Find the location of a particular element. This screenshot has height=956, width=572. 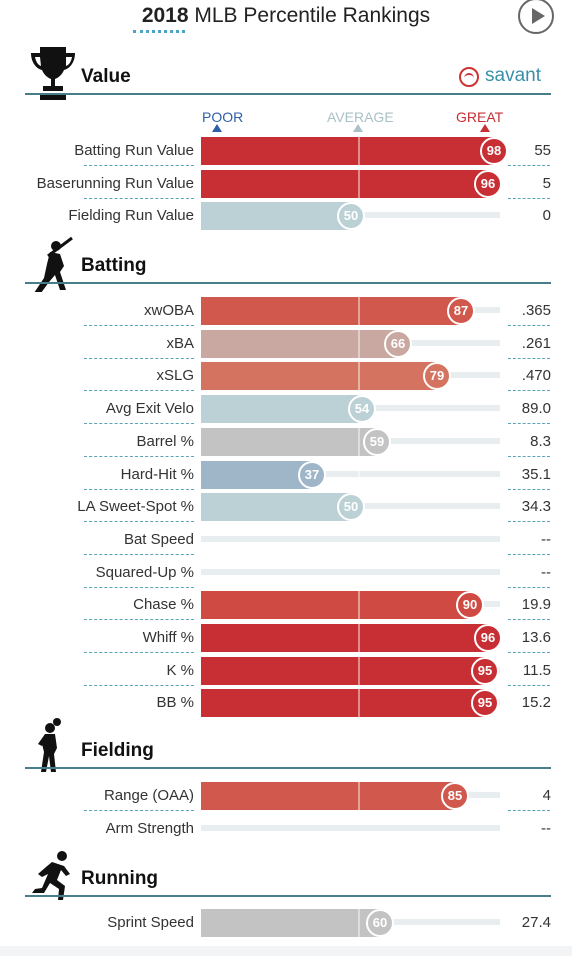

metric-row: xwOBA 87 .365 is located at coordinates (286, 311).